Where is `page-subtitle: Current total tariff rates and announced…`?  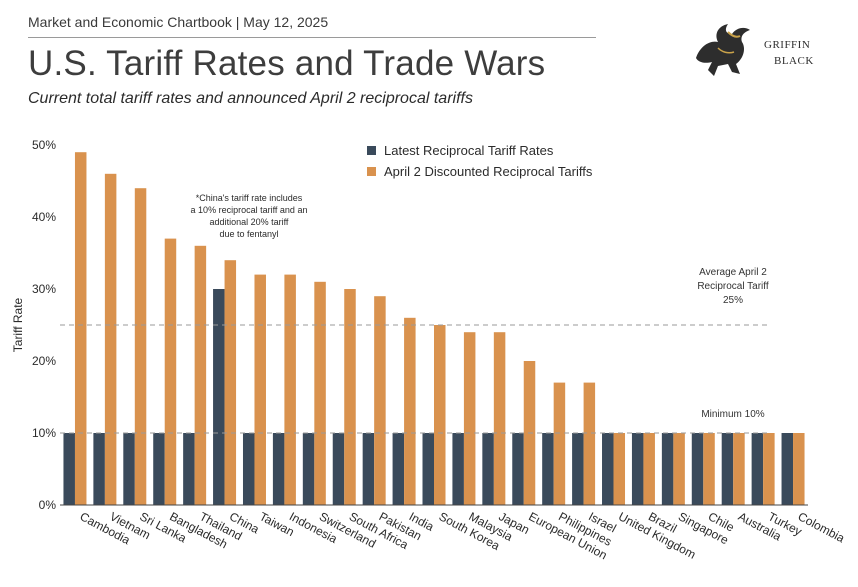
page-subtitle: Current total tariff rates and announced… is located at coordinates (250, 98).